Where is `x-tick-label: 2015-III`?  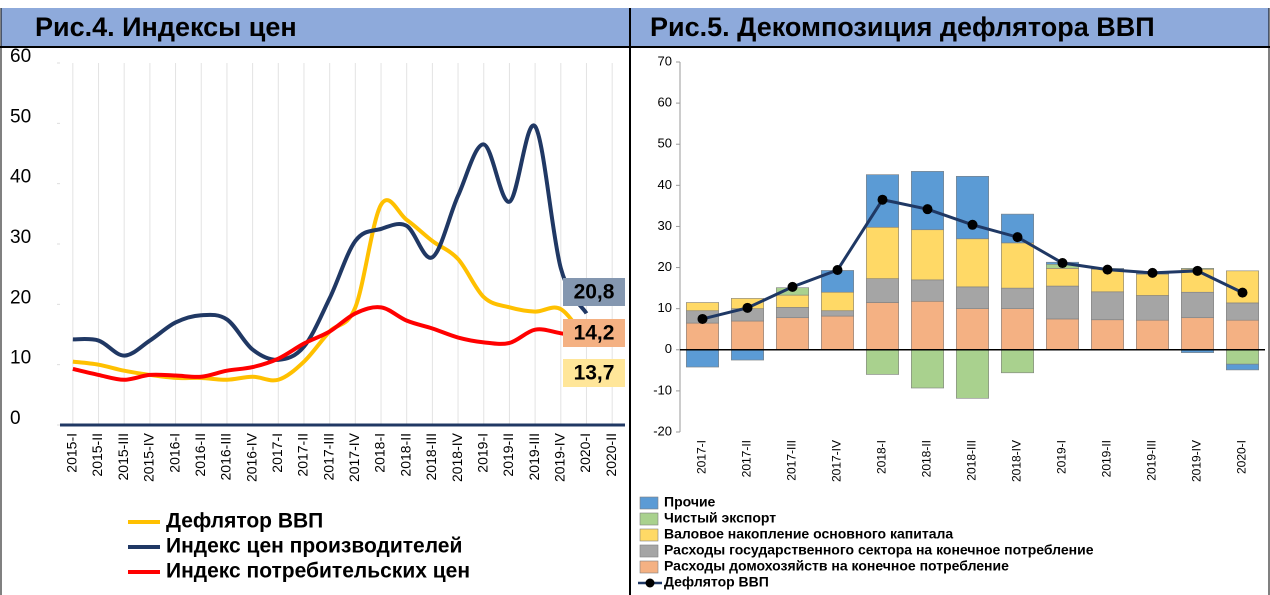 x-tick-label: 2015-III is located at coordinates (123, 456).